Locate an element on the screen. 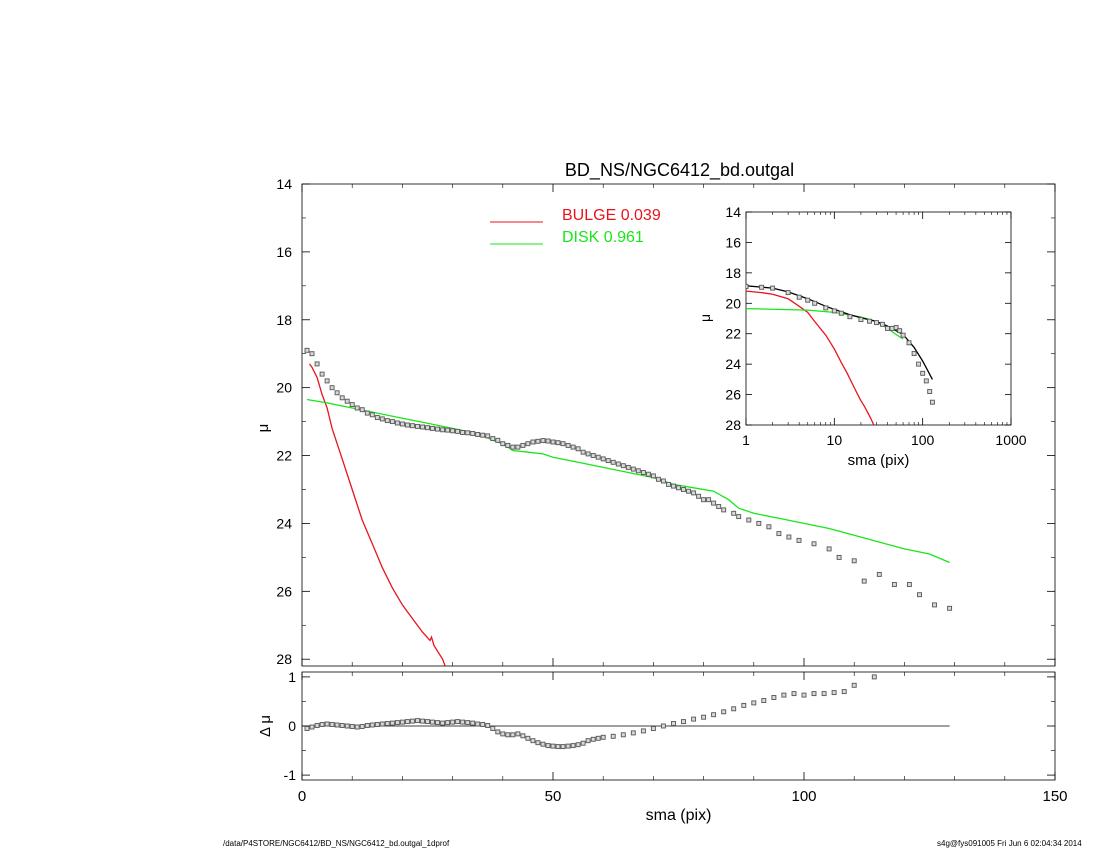 This screenshot has height=850, width=1100. residual-x-tick-label: 100 is located at coordinates (803, 796).